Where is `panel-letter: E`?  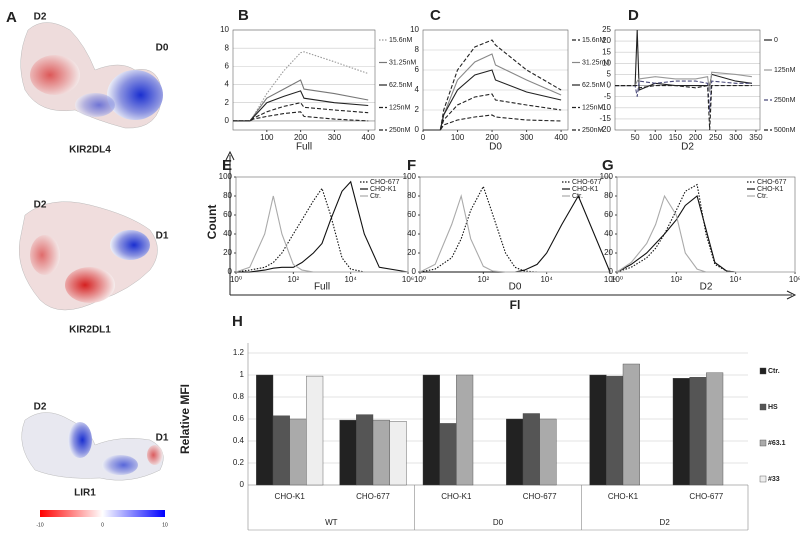 panel-letter: E is located at coordinates (227, 165).